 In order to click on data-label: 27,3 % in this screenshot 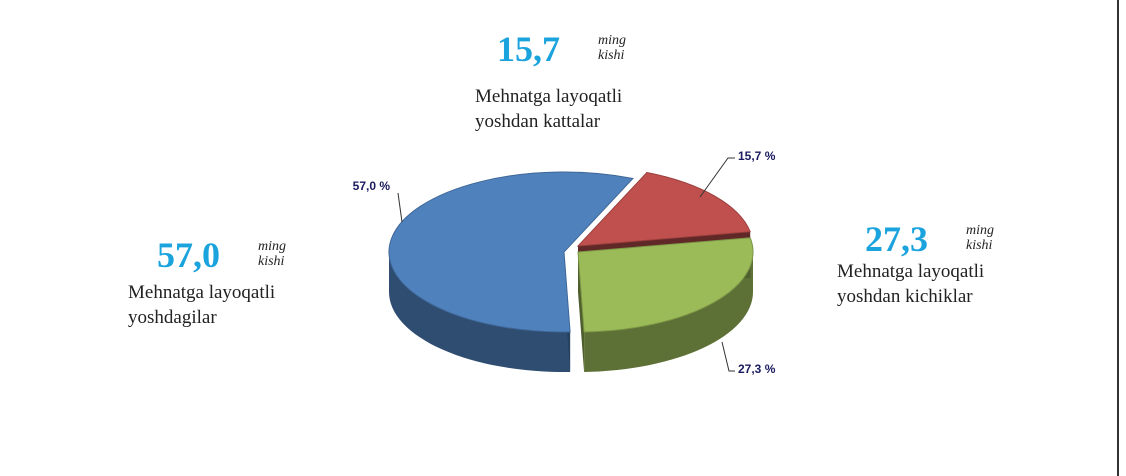, I will do `click(757, 369)`.